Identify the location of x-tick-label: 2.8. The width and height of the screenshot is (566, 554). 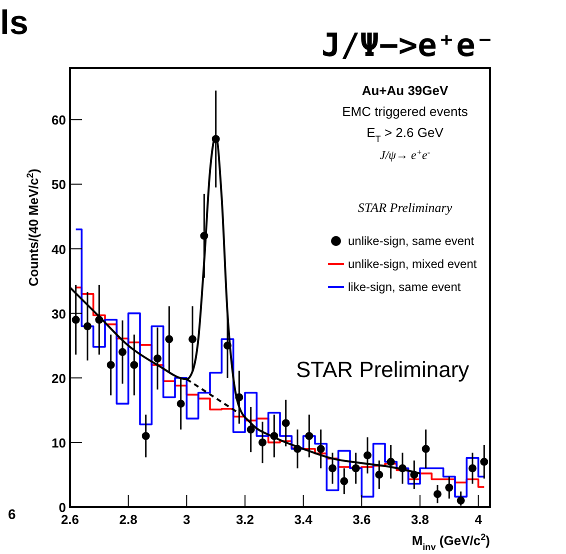
(128, 519).